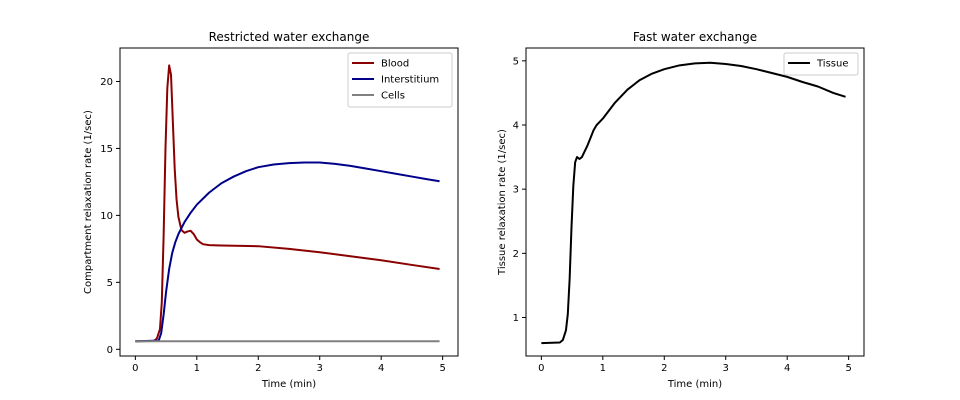  Describe the element at coordinates (516, 318) in the screenshot. I see `y-tick-label: 1` at that location.